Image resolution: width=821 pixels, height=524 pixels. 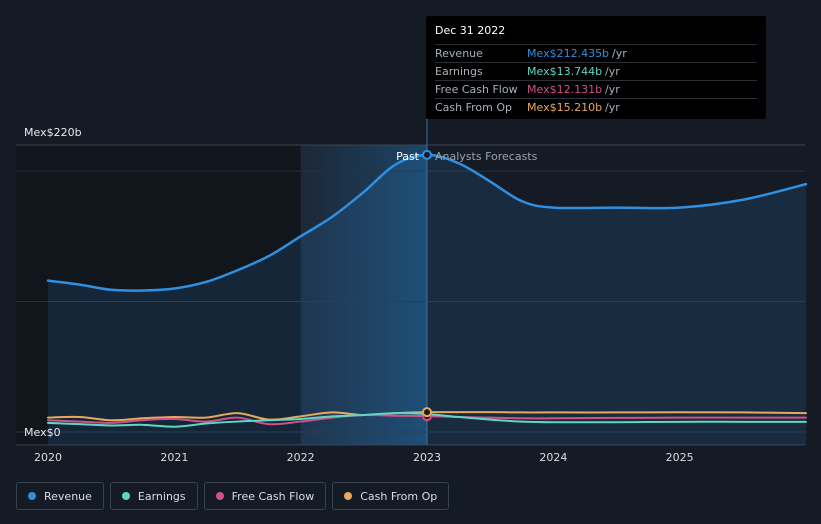 What do you see at coordinates (427, 420) in the screenshot?
I see `series-line-earnings` at bounding box center [427, 420].